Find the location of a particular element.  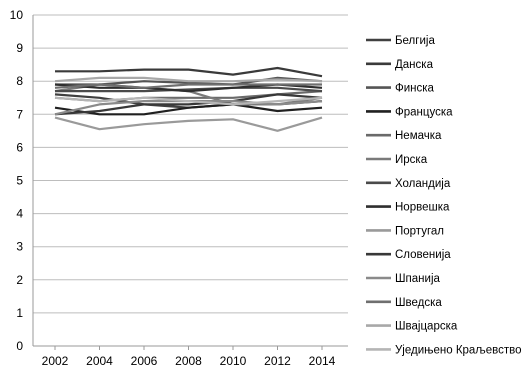

legend-label: Немачка is located at coordinates (418, 136).